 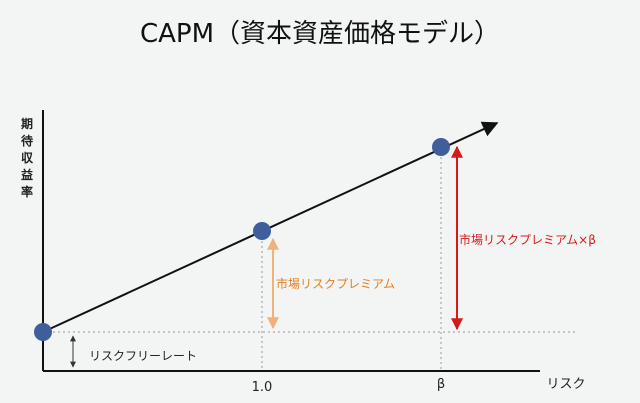 What do you see at coordinates (43, 332) in the screenshot?
I see `risk-free-point` at bounding box center [43, 332].